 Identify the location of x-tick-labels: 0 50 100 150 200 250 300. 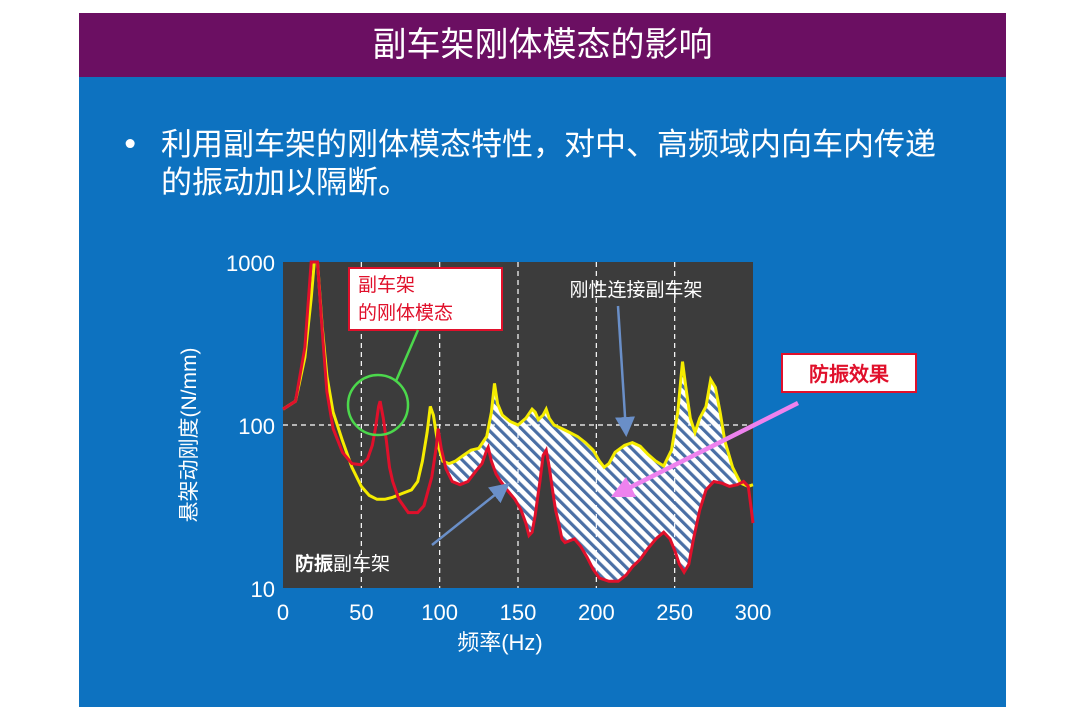
(524, 612).